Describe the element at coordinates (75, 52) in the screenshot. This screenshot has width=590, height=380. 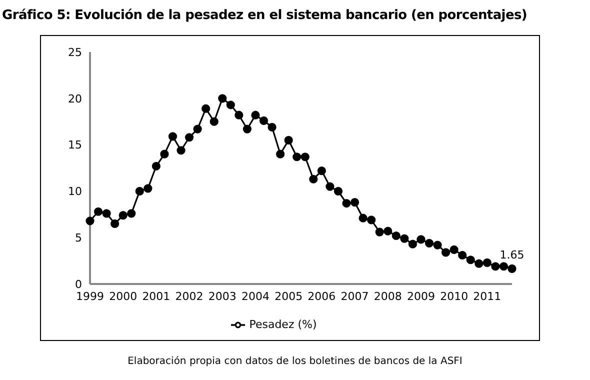
I see `y-tick-label: 25` at that location.